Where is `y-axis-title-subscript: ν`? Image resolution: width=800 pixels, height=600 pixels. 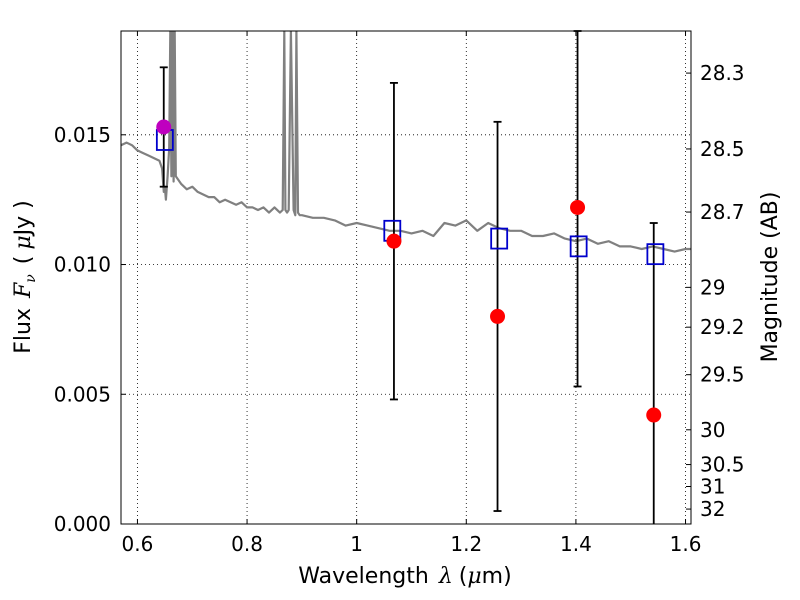 y-axis-title-subscript: ν is located at coordinates (31, 278).